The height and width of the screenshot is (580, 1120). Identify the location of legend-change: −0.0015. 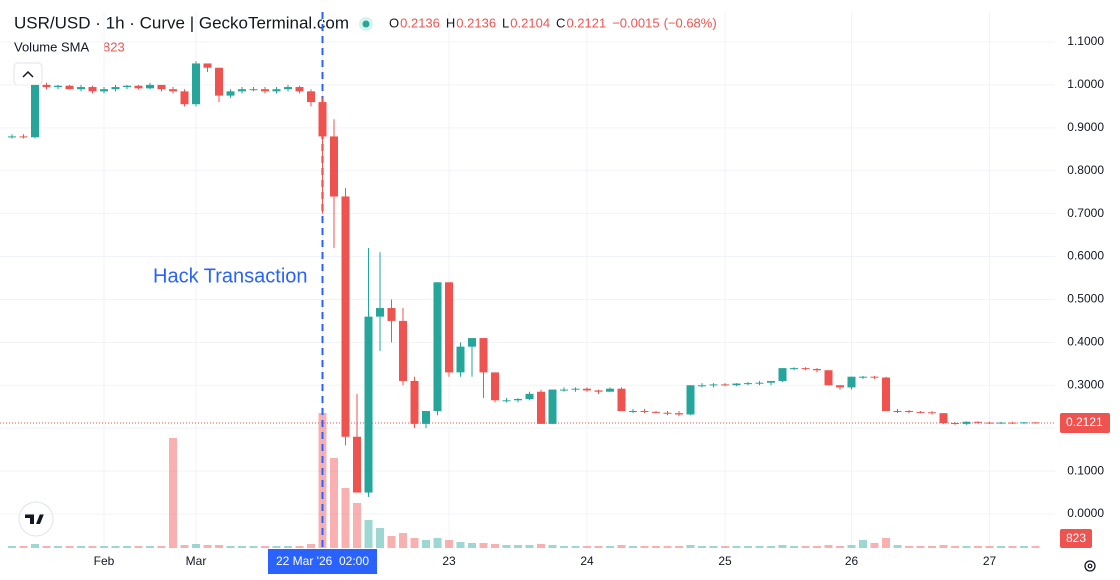
(635, 22).